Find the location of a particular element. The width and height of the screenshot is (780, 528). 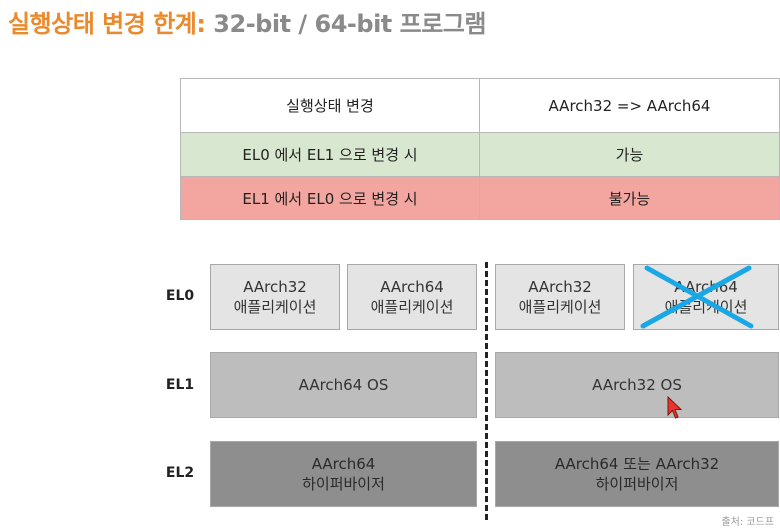

cross-out-icon is located at coordinates (697, 297).